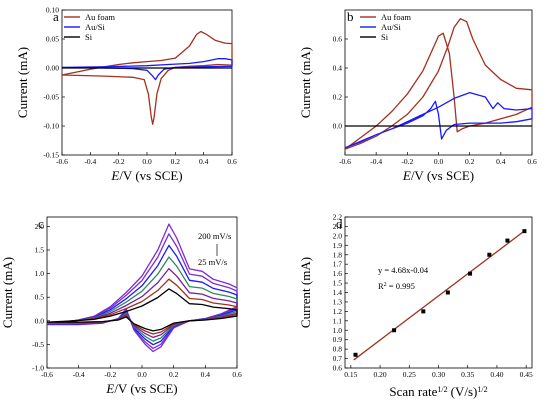 Image resolution: width=550 pixels, height=405 pixels. I want to click on x-tick-label: 0.20, so click(380, 374).